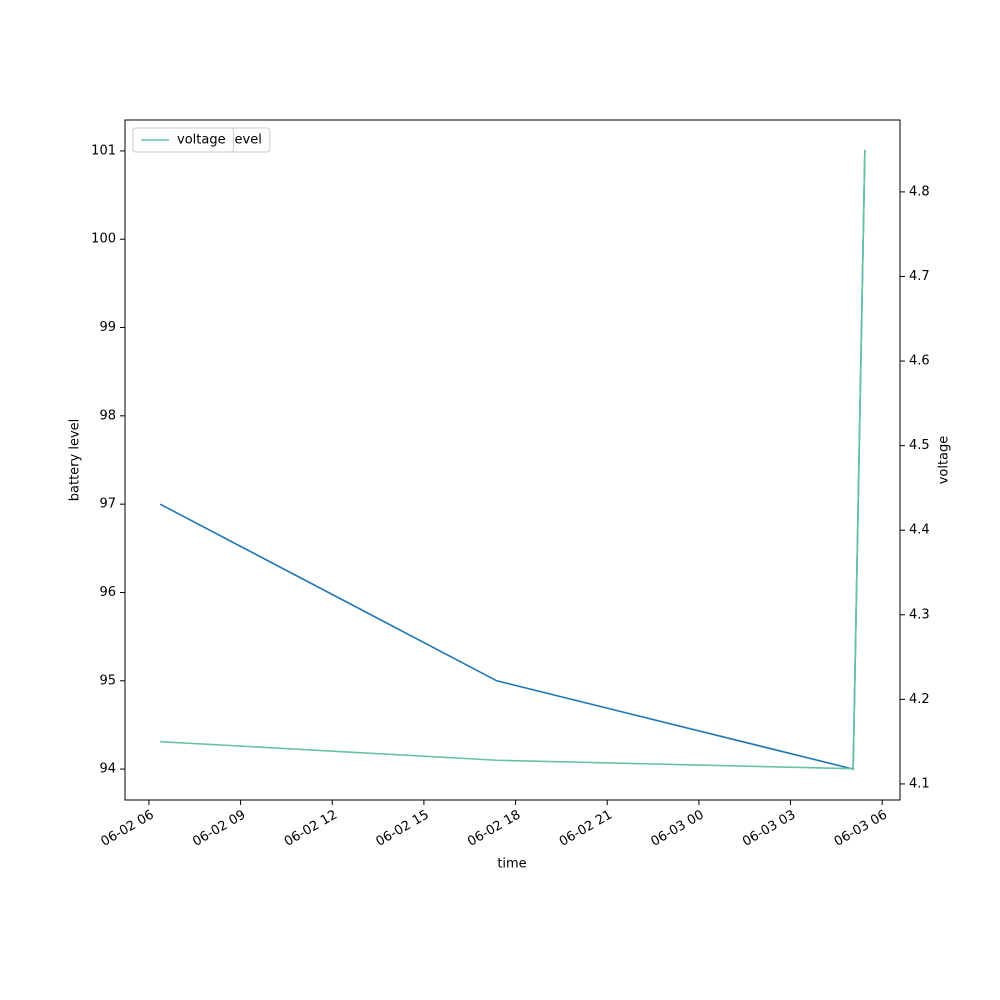 This screenshot has width=1000, height=1000. Describe the element at coordinates (677, 829) in the screenshot. I see `x-tick-label: 06-03 00` at that location.